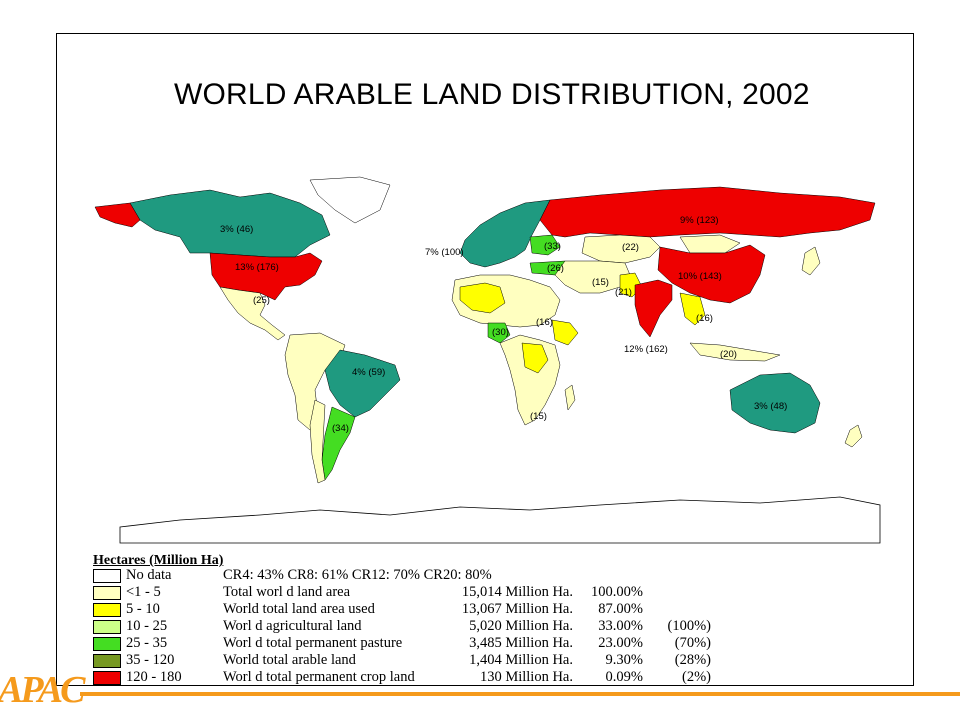  Describe the element at coordinates (257, 267) in the screenshot. I see `map-label-usa: 13% (176)` at that location.